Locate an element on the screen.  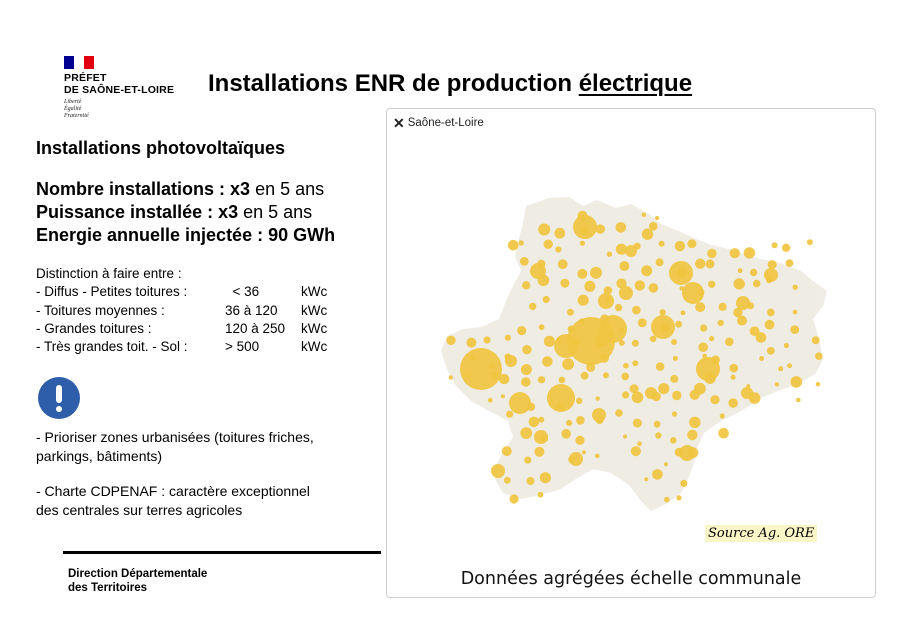
footer-organisation: Direction Départementale des Territoires is located at coordinates (137, 581).